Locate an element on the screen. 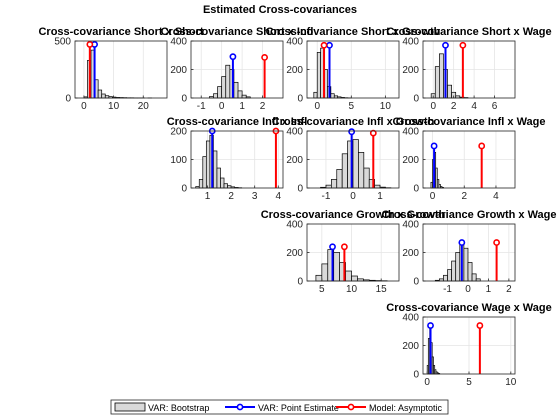  legend-bootstrap-label: VAR: Bootstrap is located at coordinates (178, 408).